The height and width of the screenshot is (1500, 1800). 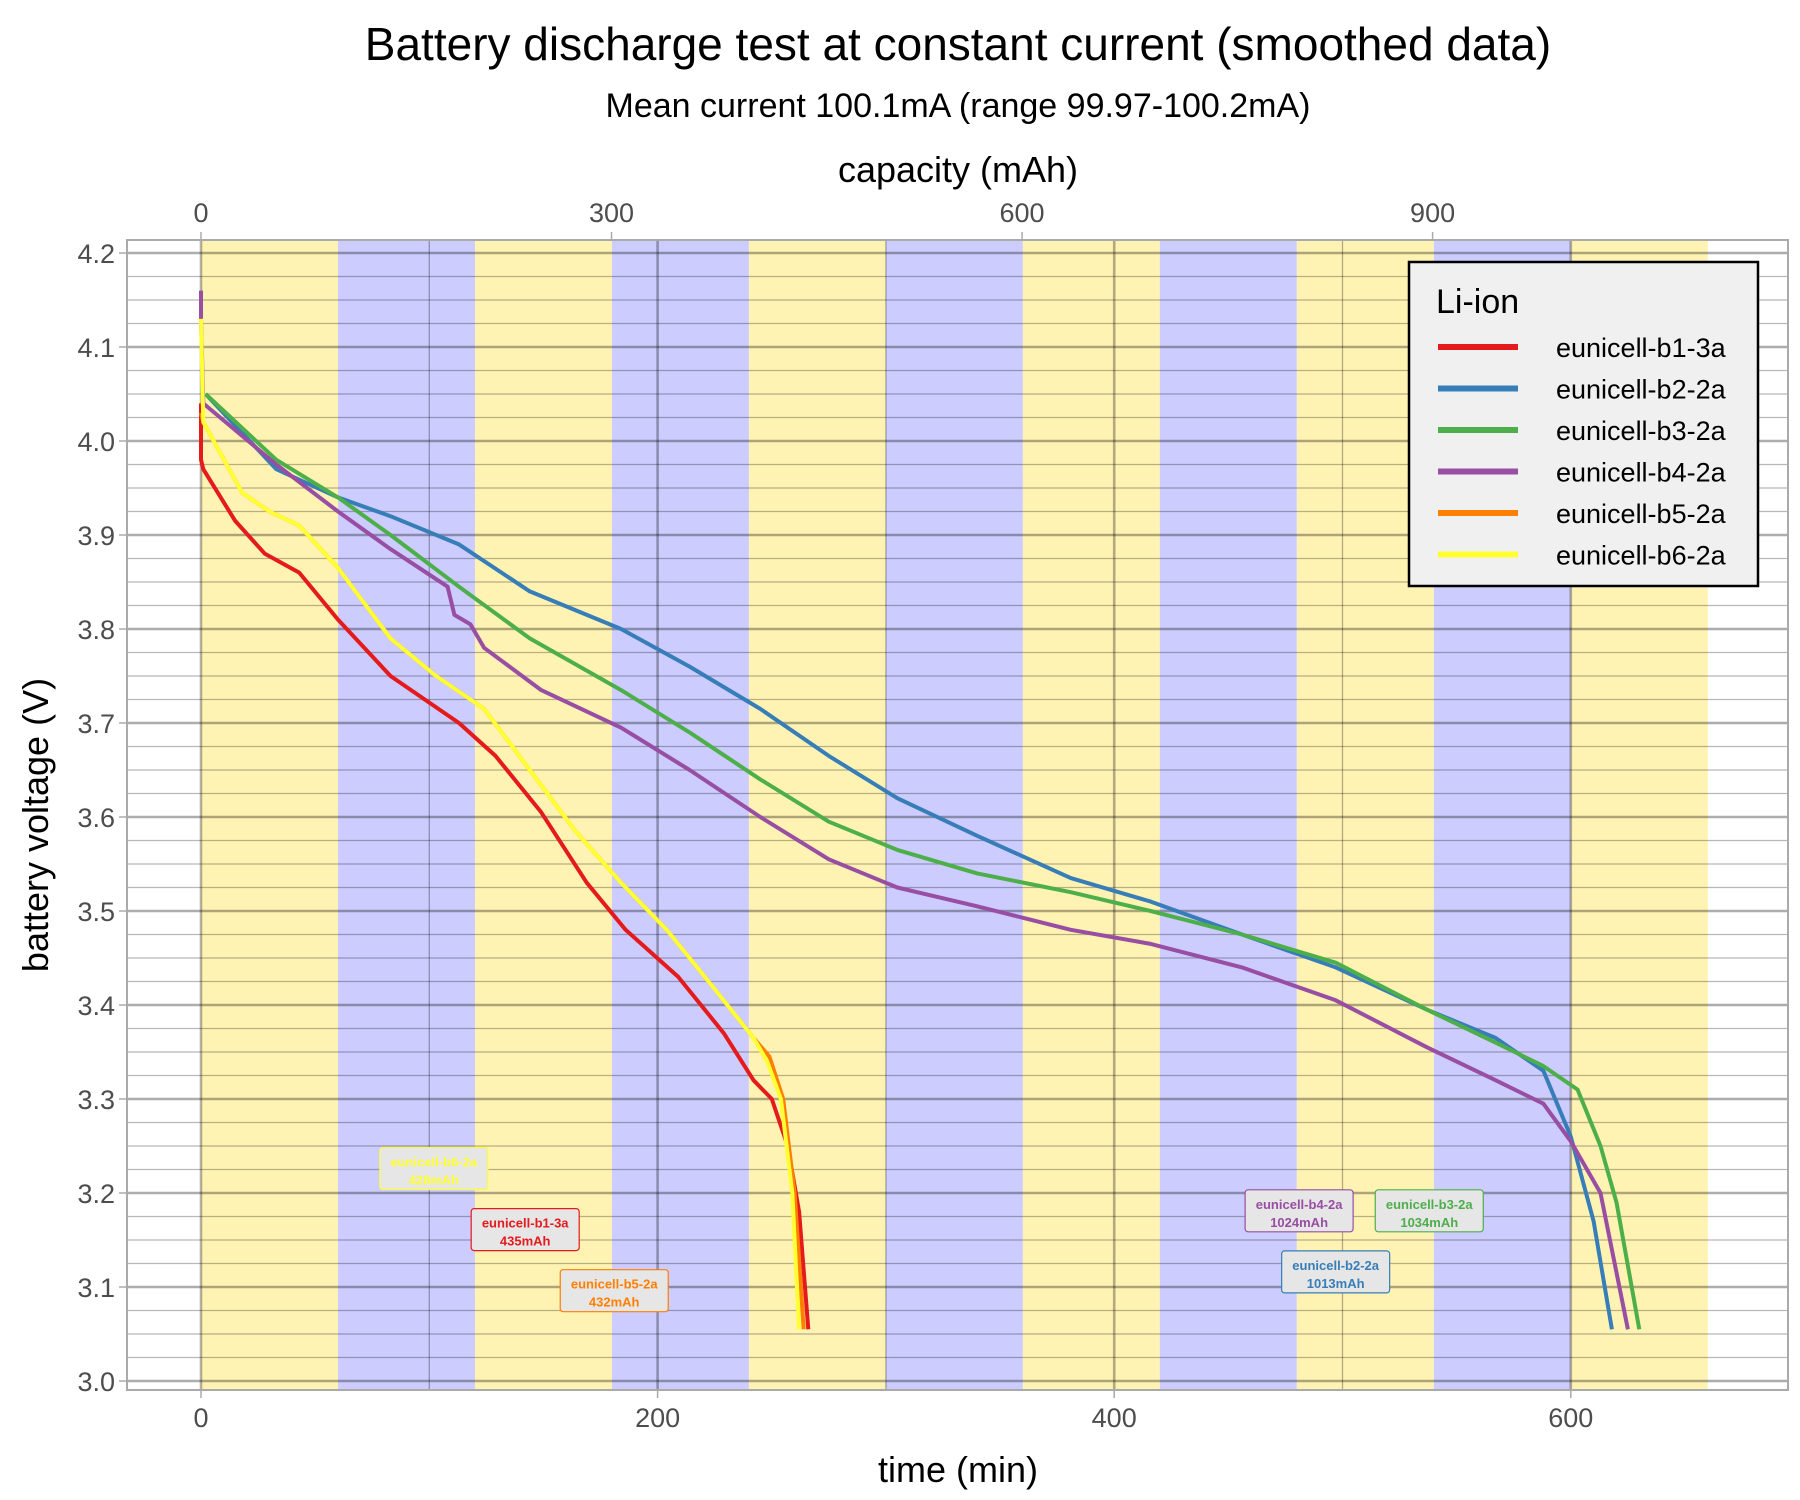 What do you see at coordinates (1429, 1204) in the screenshot?
I see `capacity-label-name: eunicell-b3-2a` at bounding box center [1429, 1204].